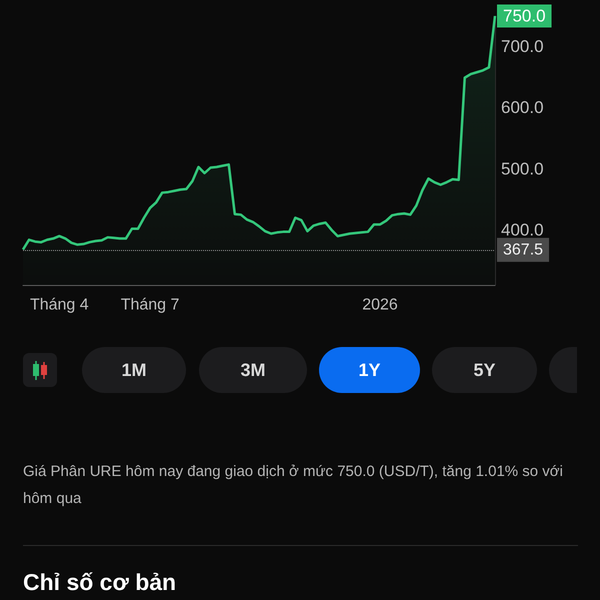  Describe the element at coordinates (253, 370) in the screenshot. I see `text: 3M` at that location.